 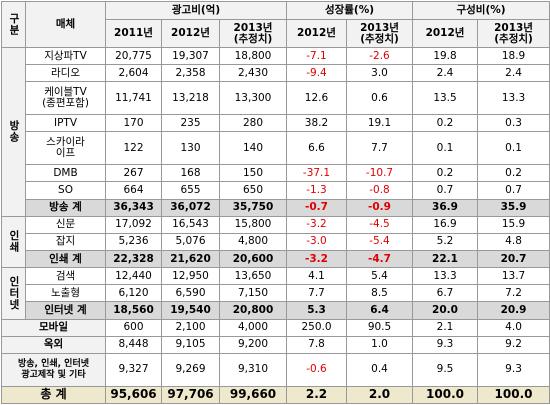 What do you see at coordinates (253, 259) in the screenshot?
I see `data-cell: 20,600` at bounding box center [253, 259].